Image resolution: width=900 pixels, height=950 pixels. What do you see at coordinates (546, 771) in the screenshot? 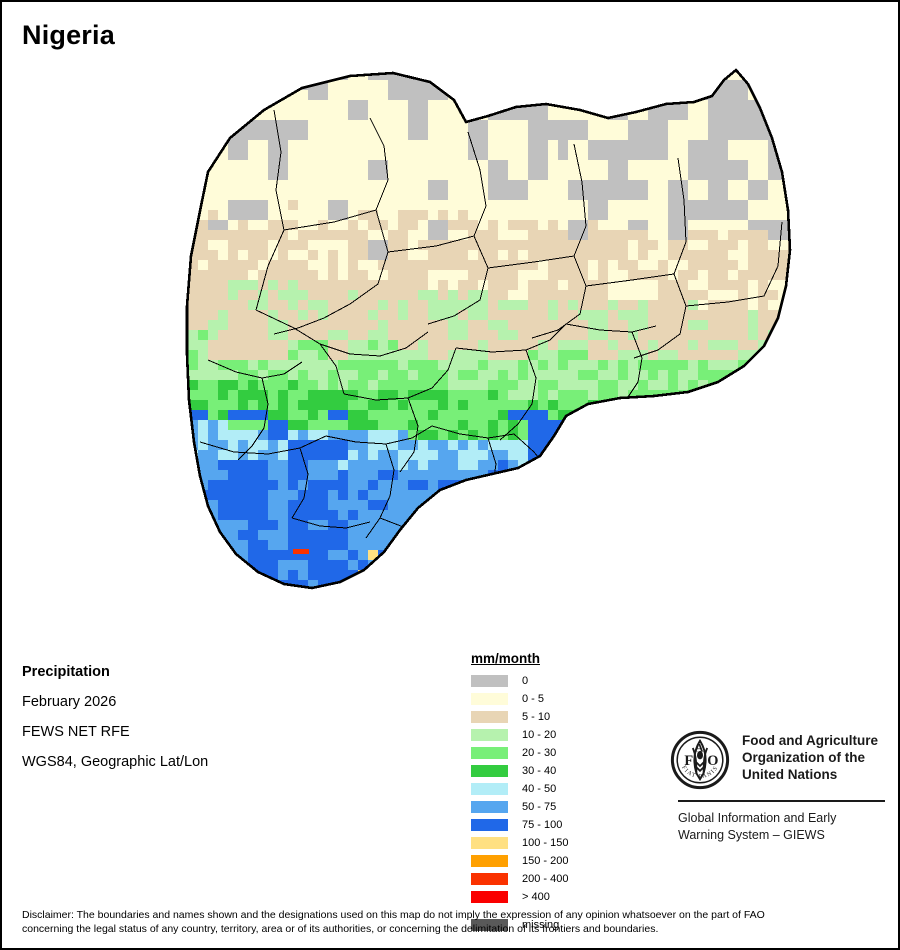
I see `legend-row-5: 30 - 40` at bounding box center [546, 771].